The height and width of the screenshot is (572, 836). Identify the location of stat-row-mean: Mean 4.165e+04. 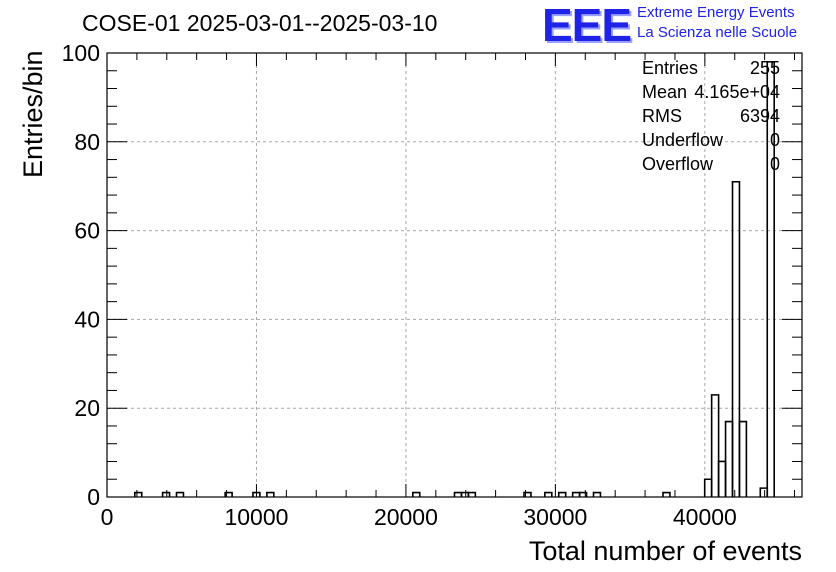
(711, 94).